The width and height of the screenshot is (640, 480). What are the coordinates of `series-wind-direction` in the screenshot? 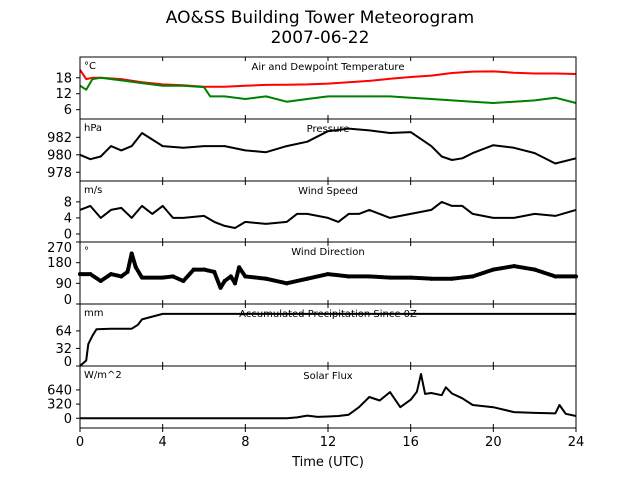 It's located at (328, 270).